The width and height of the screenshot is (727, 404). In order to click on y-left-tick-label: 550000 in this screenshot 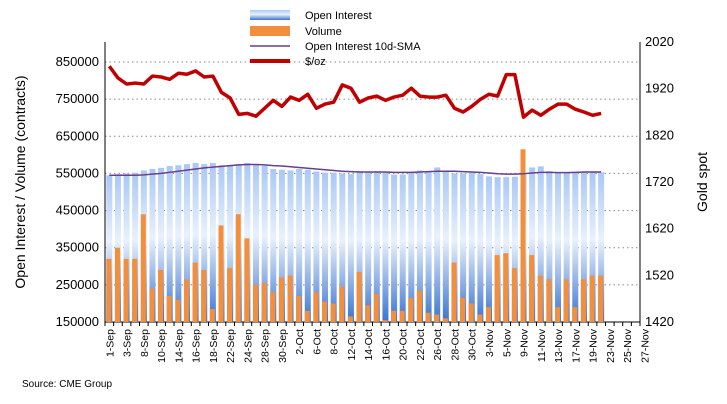, I will do `click(77, 172)`.